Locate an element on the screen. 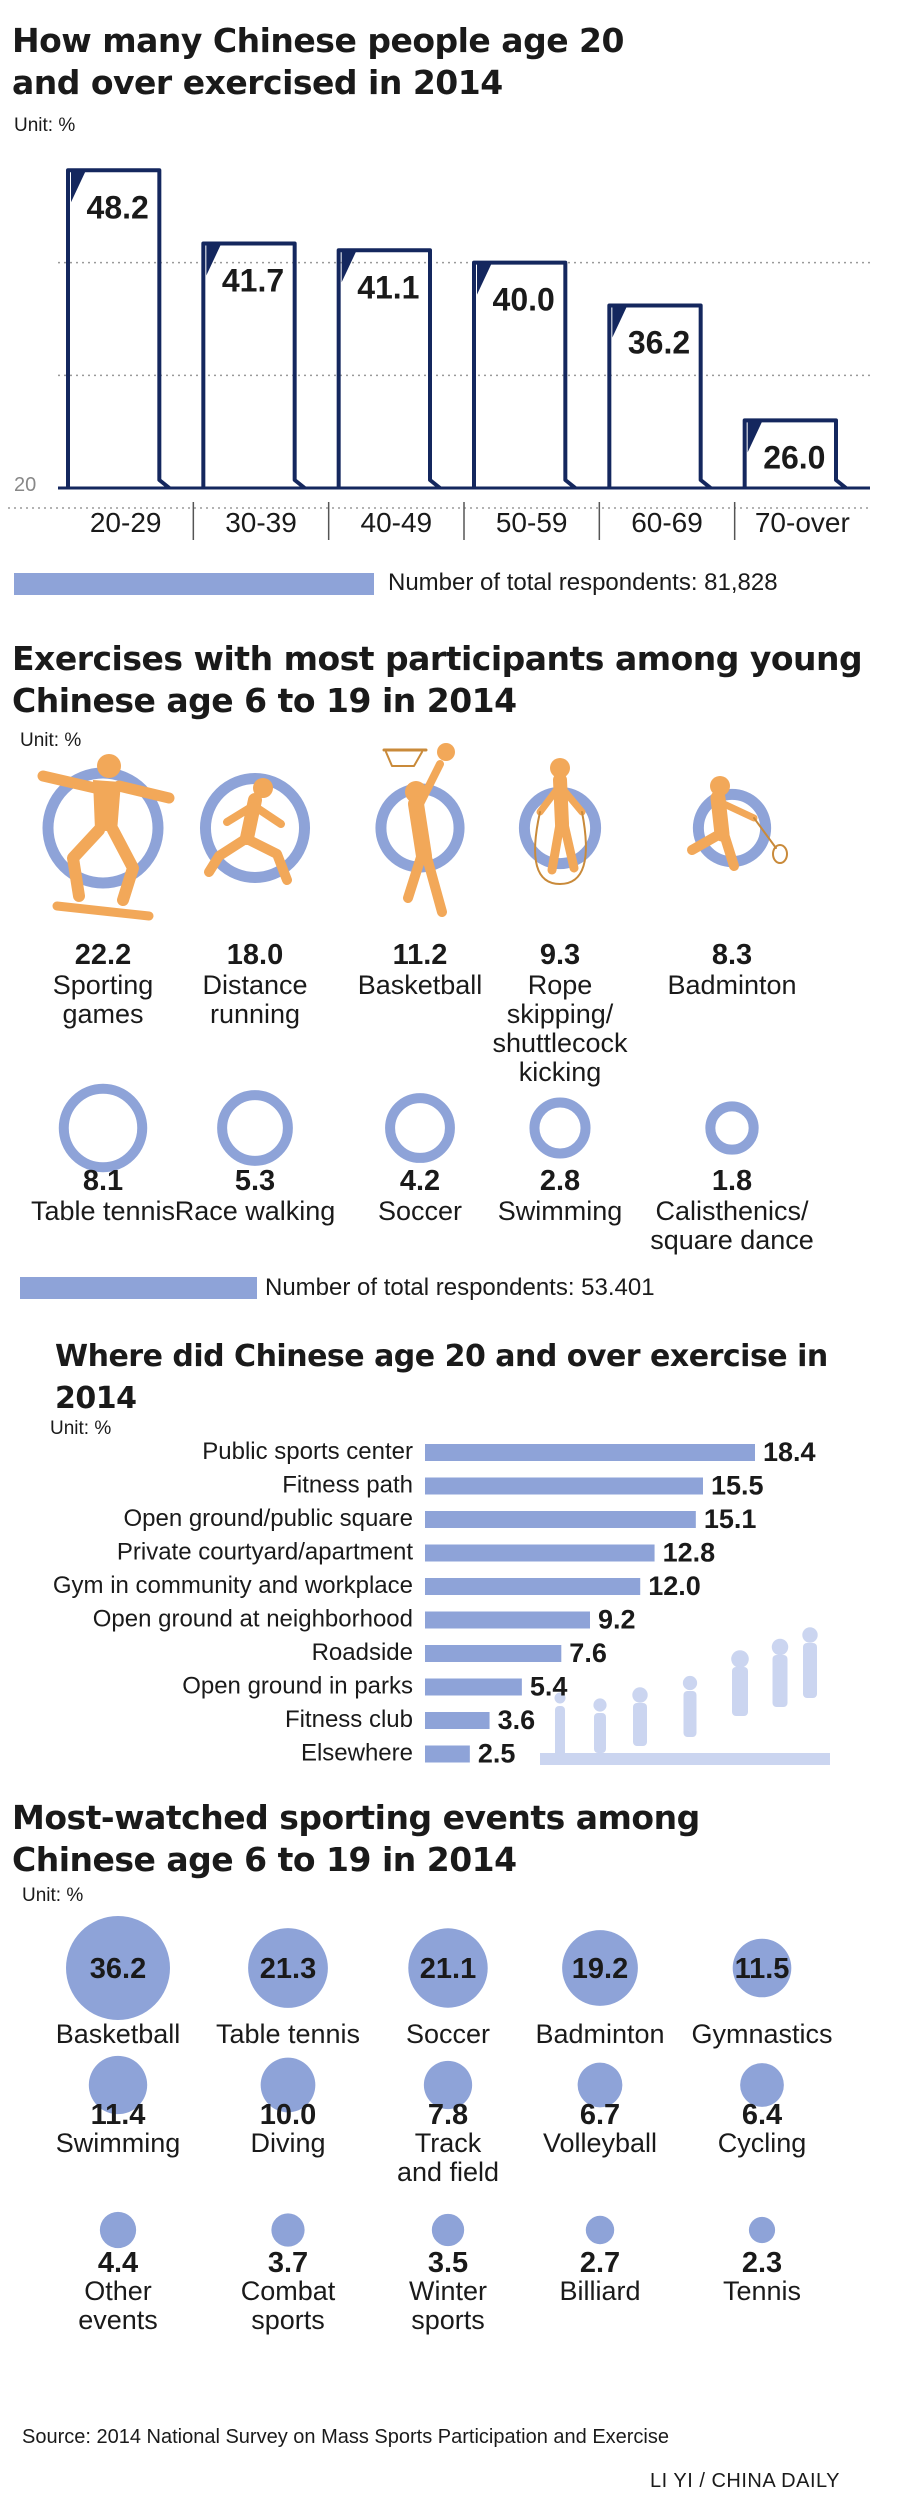 Image resolution: width=900 pixels, height=2500 pixels. participation-value: 18.0 is located at coordinates (255, 955).